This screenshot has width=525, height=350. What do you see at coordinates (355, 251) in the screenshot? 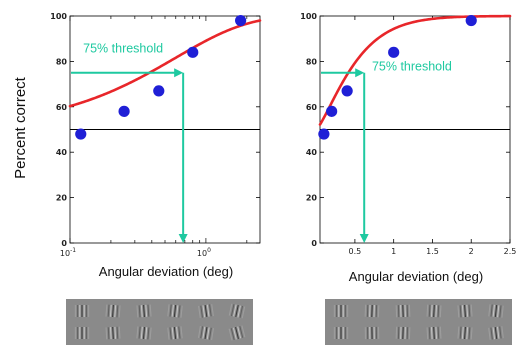
I see `x-tick-label: 0.5` at bounding box center [355, 251].